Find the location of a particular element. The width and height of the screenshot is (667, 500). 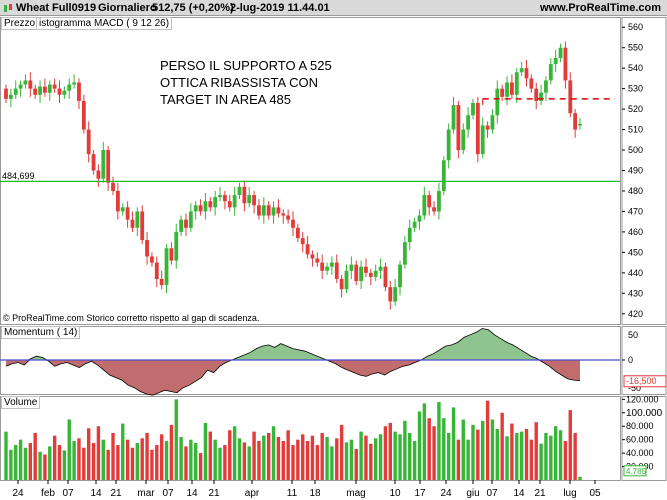

volume-last-box is located at coordinates (635, 471).